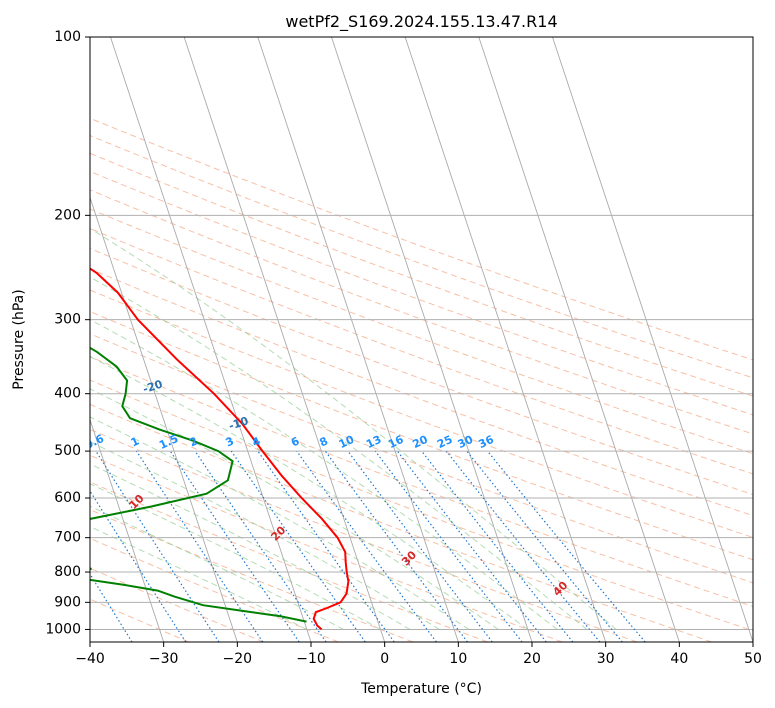 The height and width of the screenshot is (708, 775). What do you see at coordinates (421, 689) in the screenshot?
I see `x-axis-label: Temperature (°C)` at bounding box center [421, 689].